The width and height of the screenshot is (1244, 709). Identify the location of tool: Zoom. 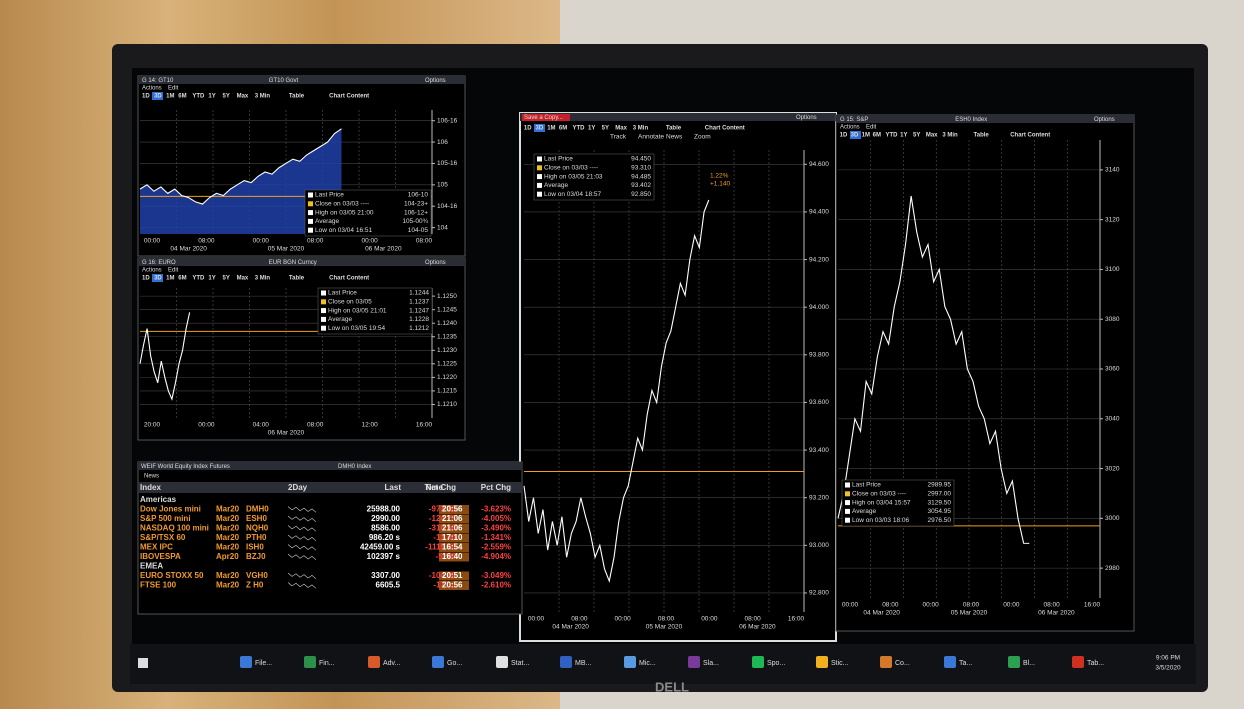
(702, 137).